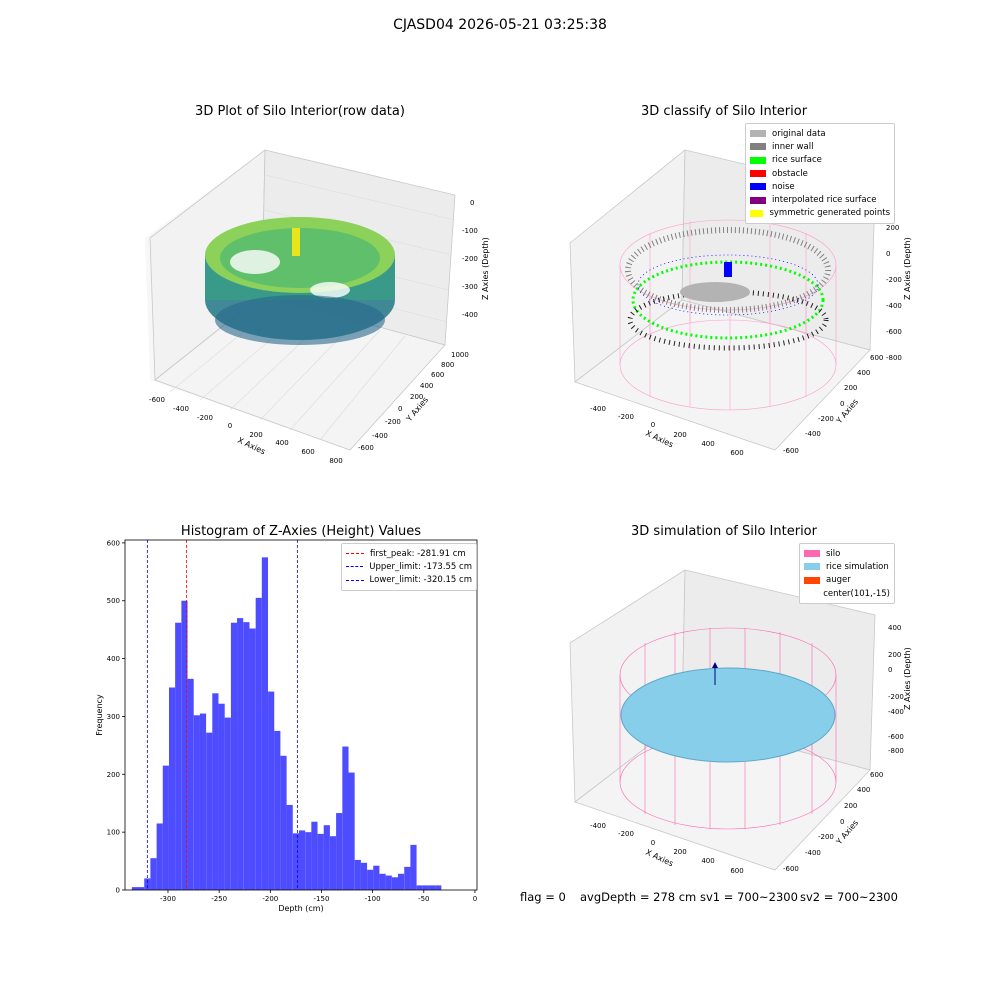 The height and width of the screenshot is (1000, 1000). Describe the element at coordinates (820, 213) in the screenshot. I see `legend-item: symmetric generated points` at that location.